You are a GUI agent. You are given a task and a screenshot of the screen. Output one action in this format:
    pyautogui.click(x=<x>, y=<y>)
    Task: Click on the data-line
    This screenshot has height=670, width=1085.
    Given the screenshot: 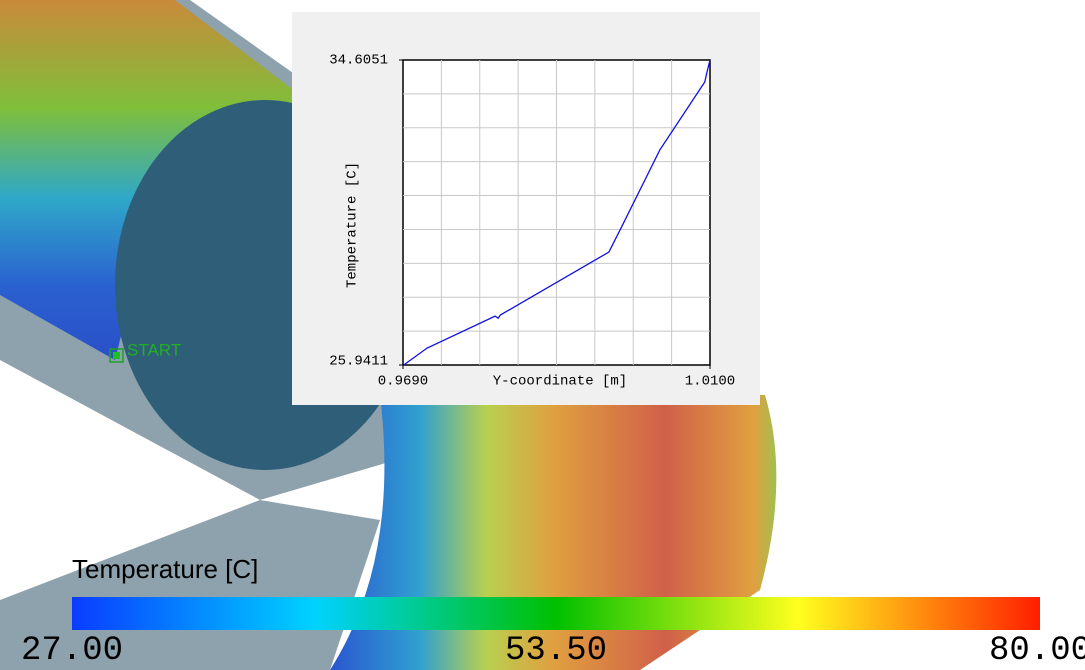 What is the action you would take?
    pyautogui.click(x=557, y=212)
    